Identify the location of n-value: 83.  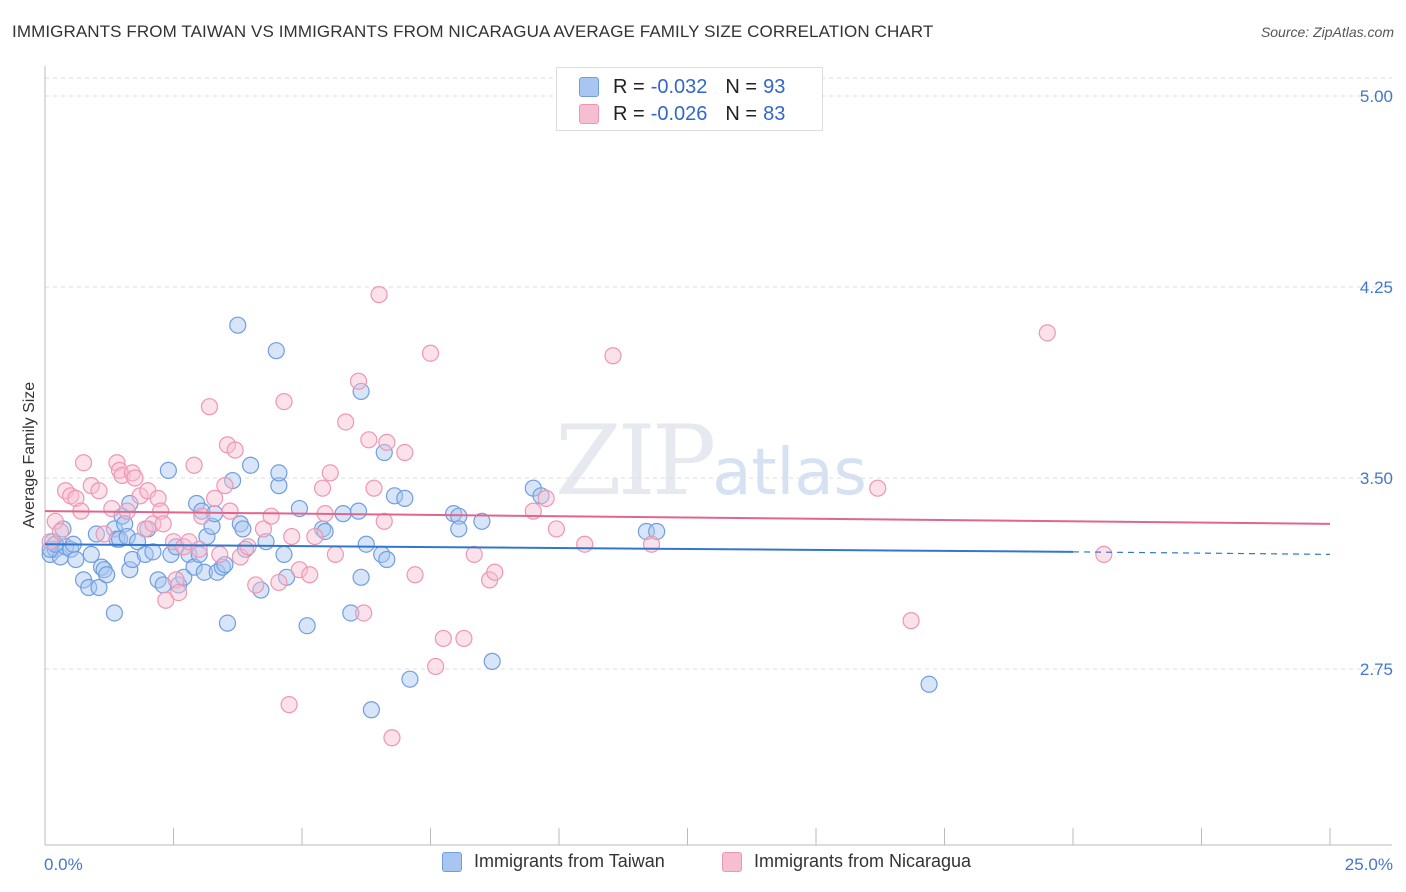
(774, 113).